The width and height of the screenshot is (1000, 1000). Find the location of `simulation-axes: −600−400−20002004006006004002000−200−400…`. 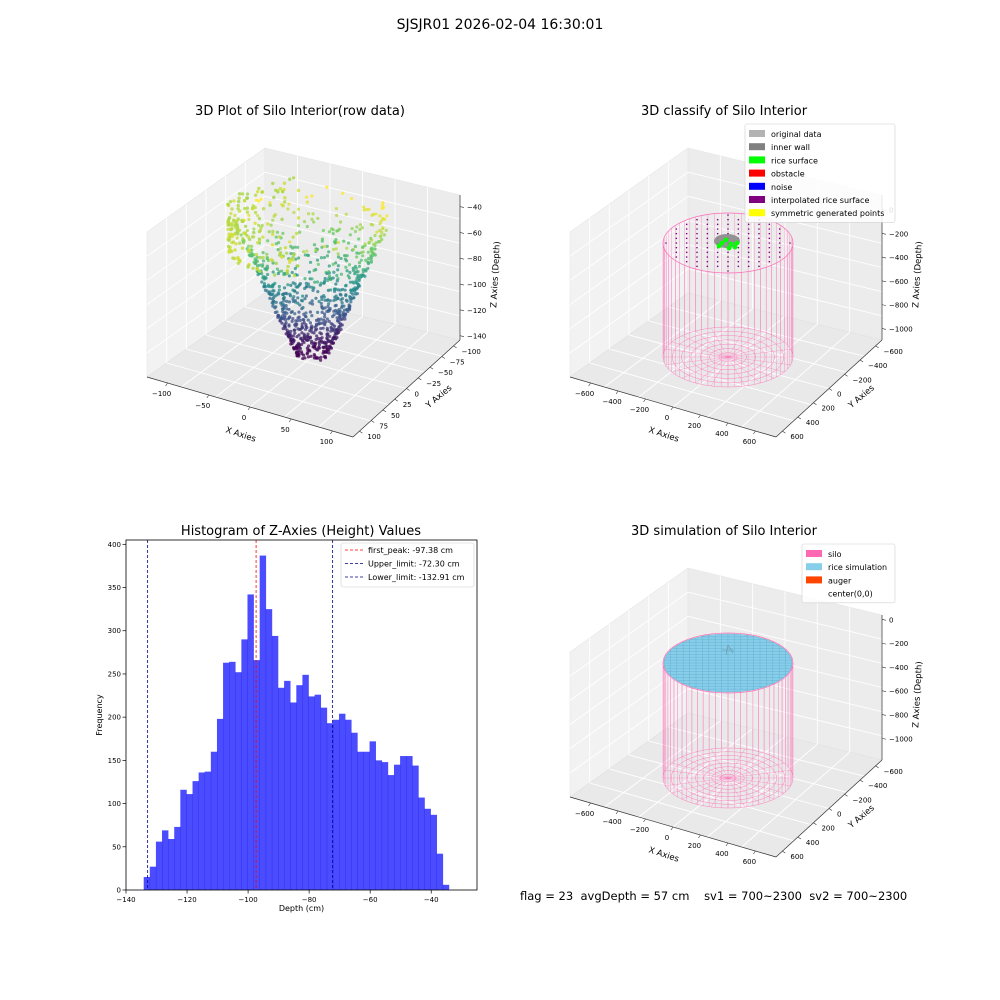

simulation-axes: −600−400−20002004006006004002000−200−400… is located at coordinates (747, 716).